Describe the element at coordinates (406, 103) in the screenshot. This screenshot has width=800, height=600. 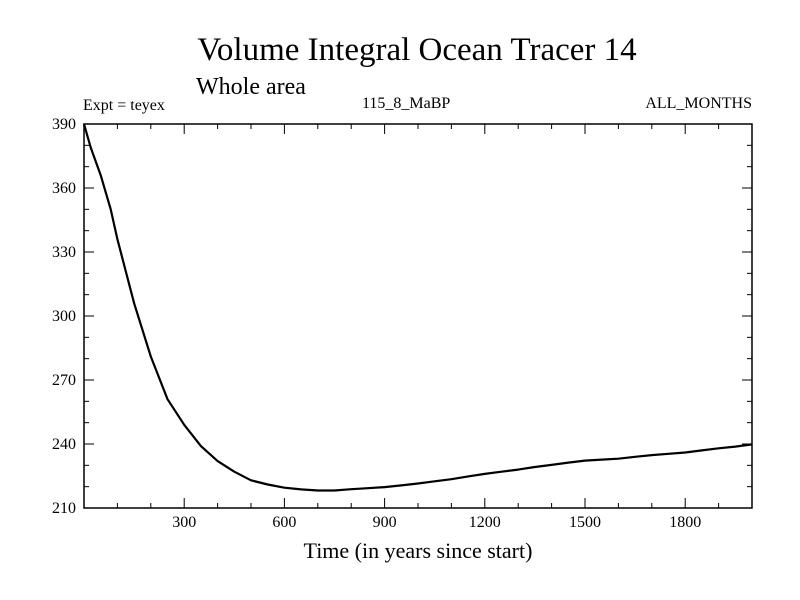
I see `run-label: 115_8_MaBP` at that location.